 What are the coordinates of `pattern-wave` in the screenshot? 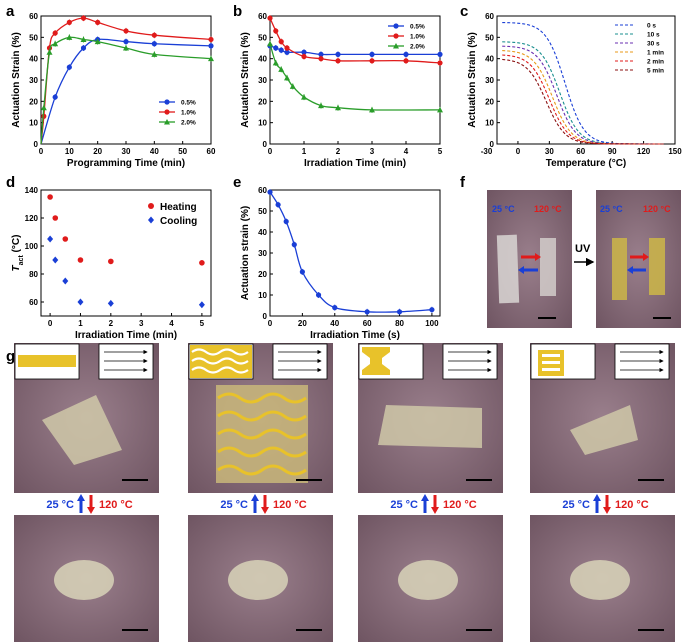 It's located at (220, 361).